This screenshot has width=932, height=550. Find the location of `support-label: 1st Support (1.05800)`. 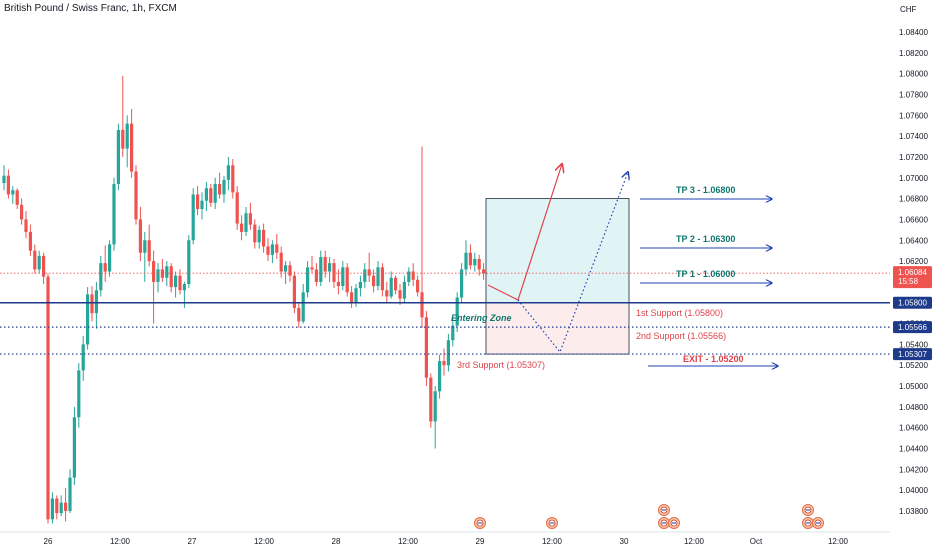

support-label: 1st Support (1.05800) is located at coordinates (679, 313).